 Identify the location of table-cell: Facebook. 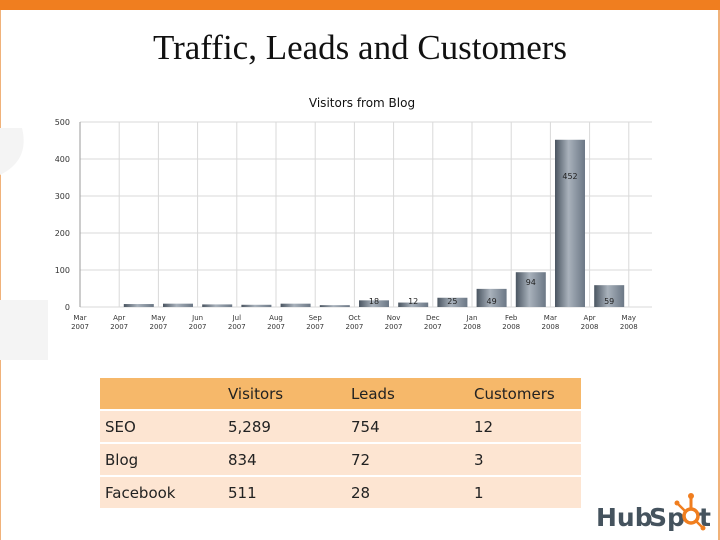
(161, 493).